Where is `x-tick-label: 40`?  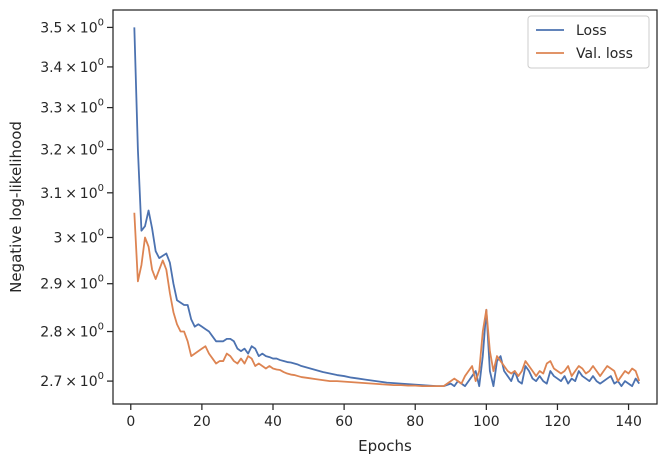
x-tick-label: 40 is located at coordinates (273, 422).